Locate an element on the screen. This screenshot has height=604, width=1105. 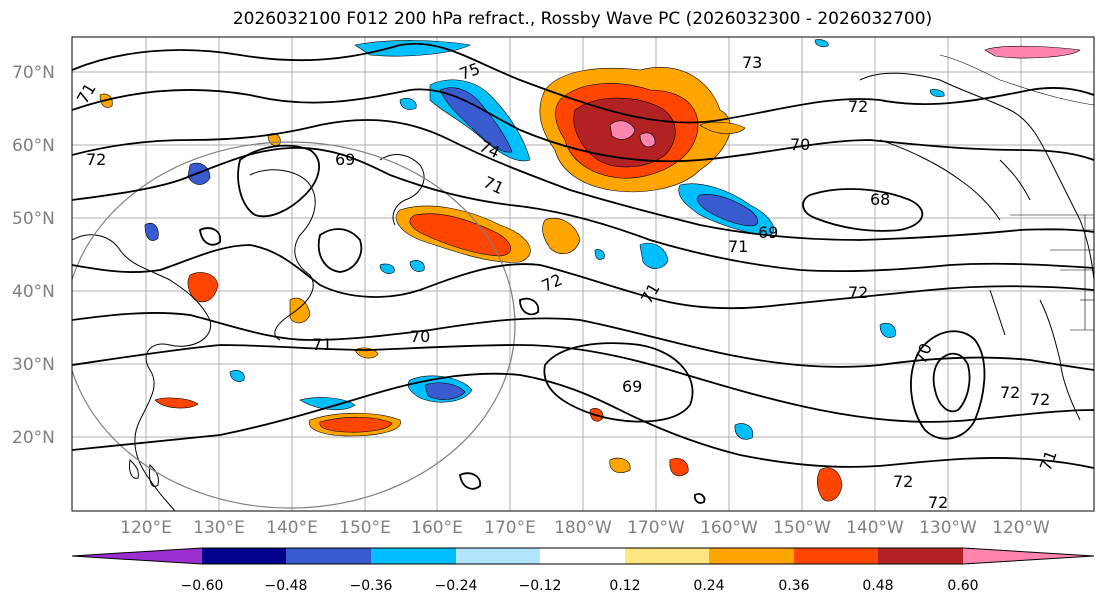
colorbar-tick-label: −0.36 is located at coordinates (371, 586).